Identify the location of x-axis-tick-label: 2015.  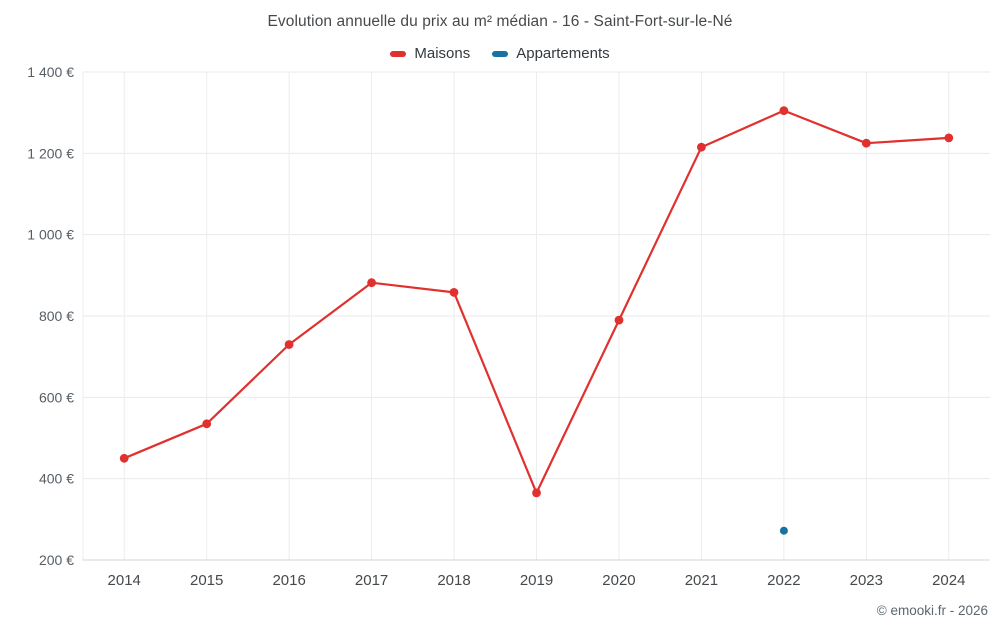
(206, 580).